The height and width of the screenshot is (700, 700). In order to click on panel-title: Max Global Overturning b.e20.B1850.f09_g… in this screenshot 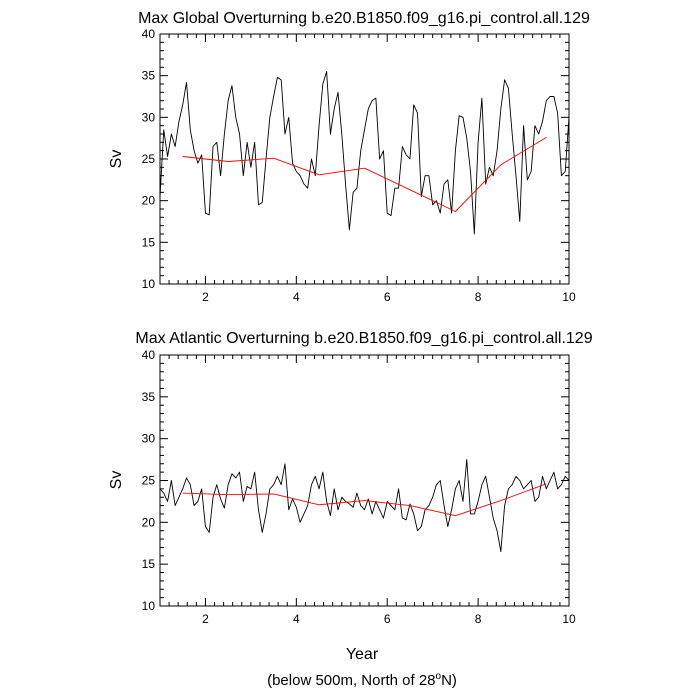, I will do `click(364, 18)`.